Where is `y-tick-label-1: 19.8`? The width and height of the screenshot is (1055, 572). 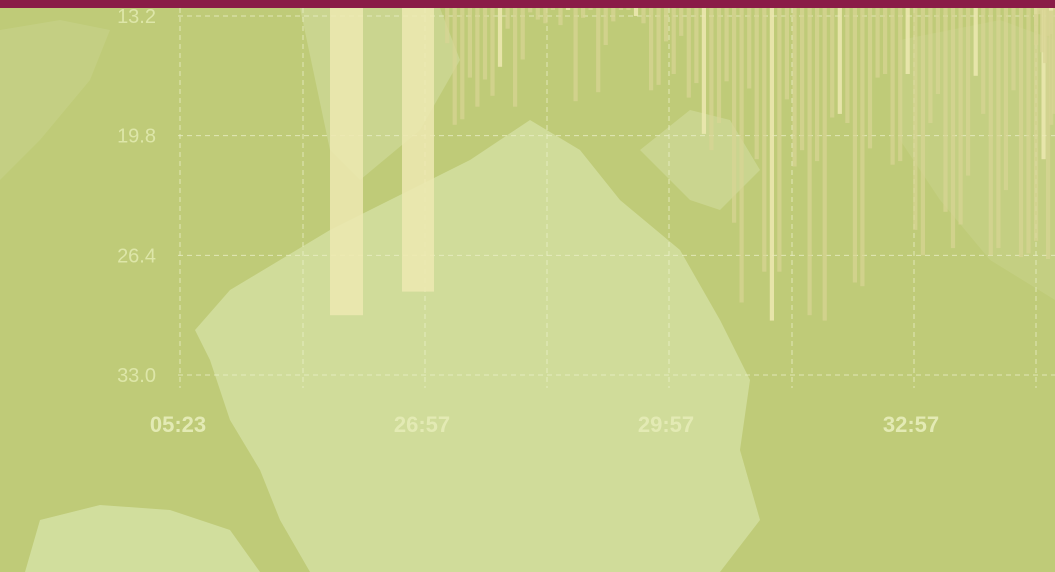 y-tick-label-1: 19.8 is located at coordinates (136, 137).